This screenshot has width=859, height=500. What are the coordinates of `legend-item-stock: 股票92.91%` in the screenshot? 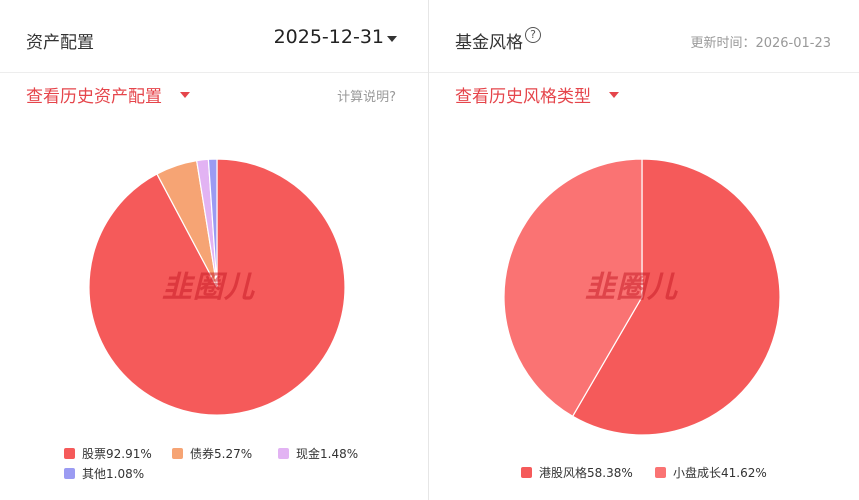 It's located at (108, 453).